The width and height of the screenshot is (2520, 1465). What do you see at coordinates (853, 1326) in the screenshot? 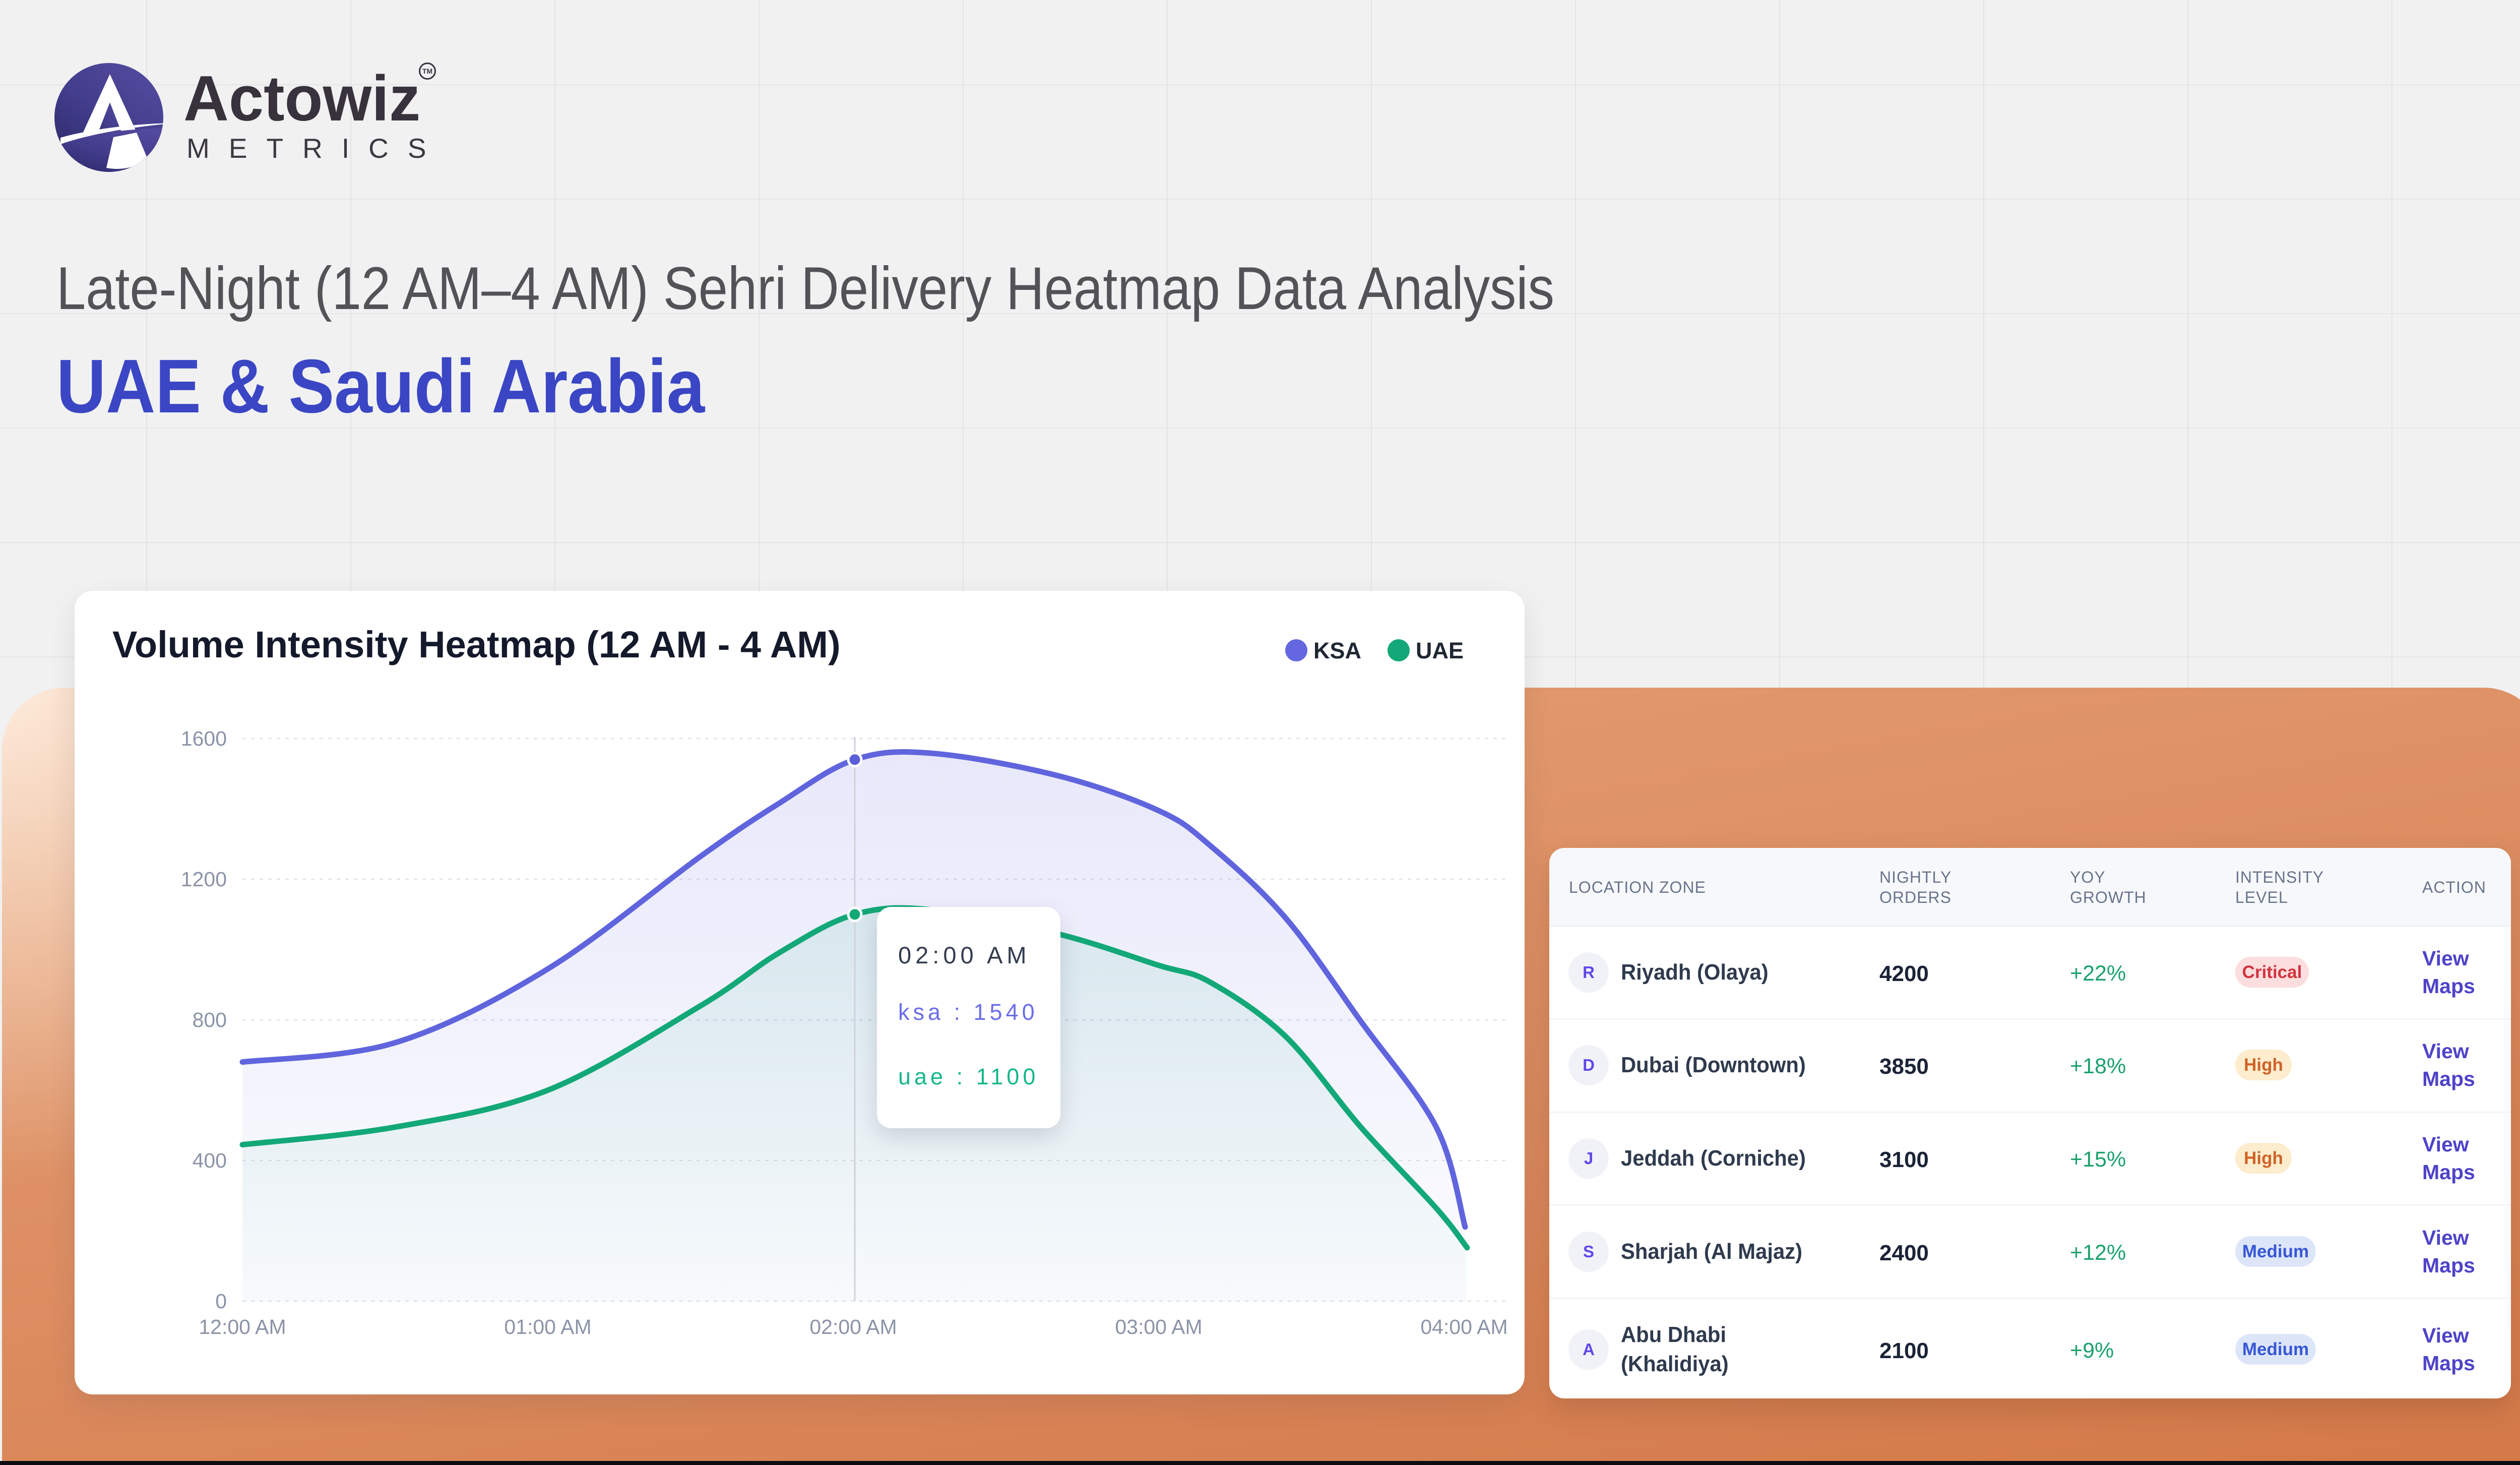
I see `svg-text: 02:00 AM` at bounding box center [853, 1326].